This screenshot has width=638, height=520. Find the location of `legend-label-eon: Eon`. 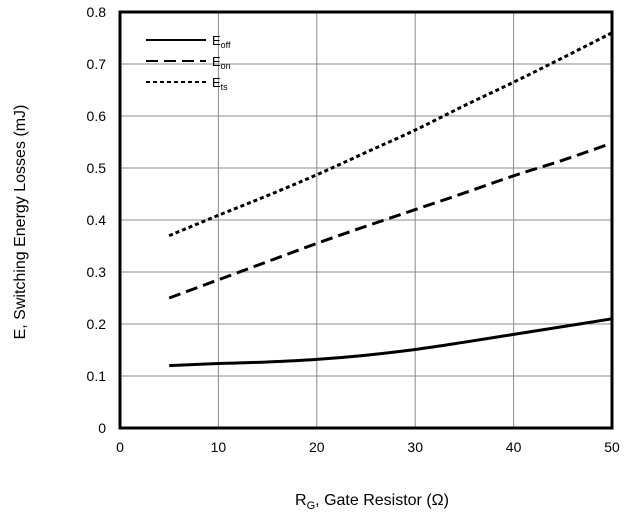

legend-label-eon: Eon is located at coordinates (221, 62).